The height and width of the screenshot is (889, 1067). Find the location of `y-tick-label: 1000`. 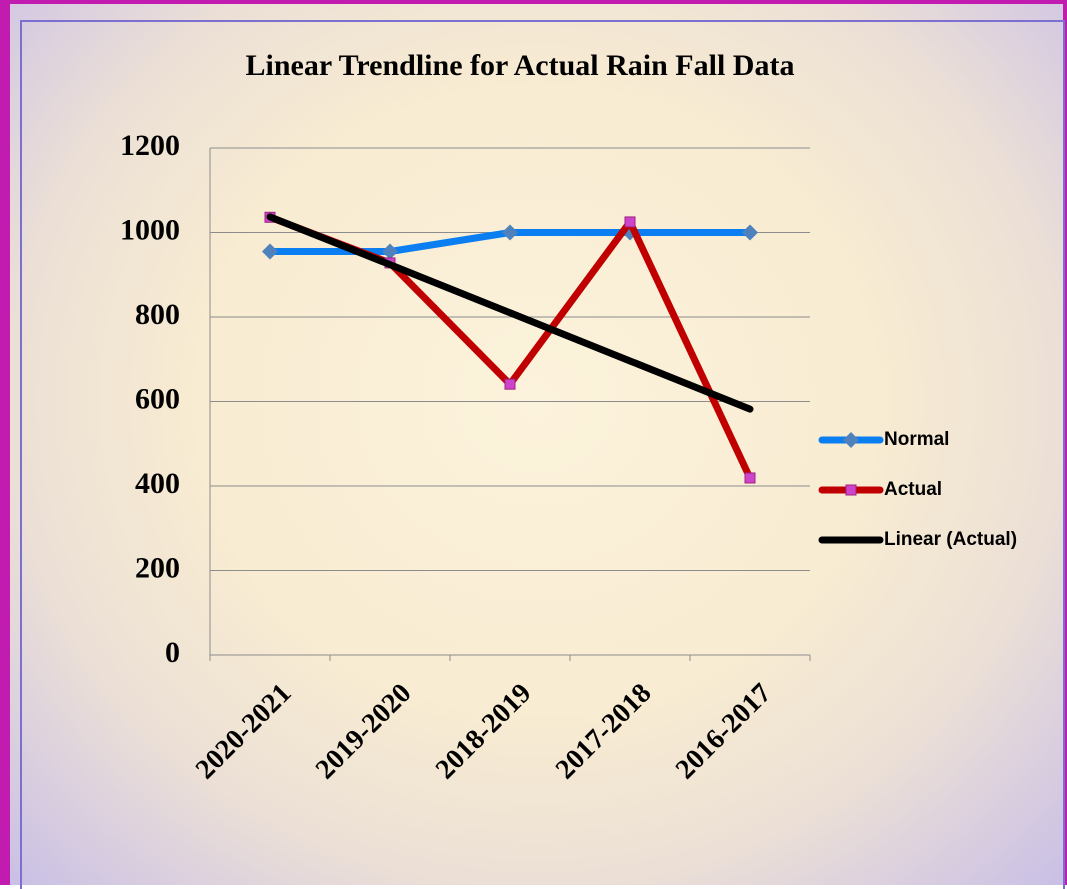

y-tick-label: 1000 is located at coordinates (150, 229).